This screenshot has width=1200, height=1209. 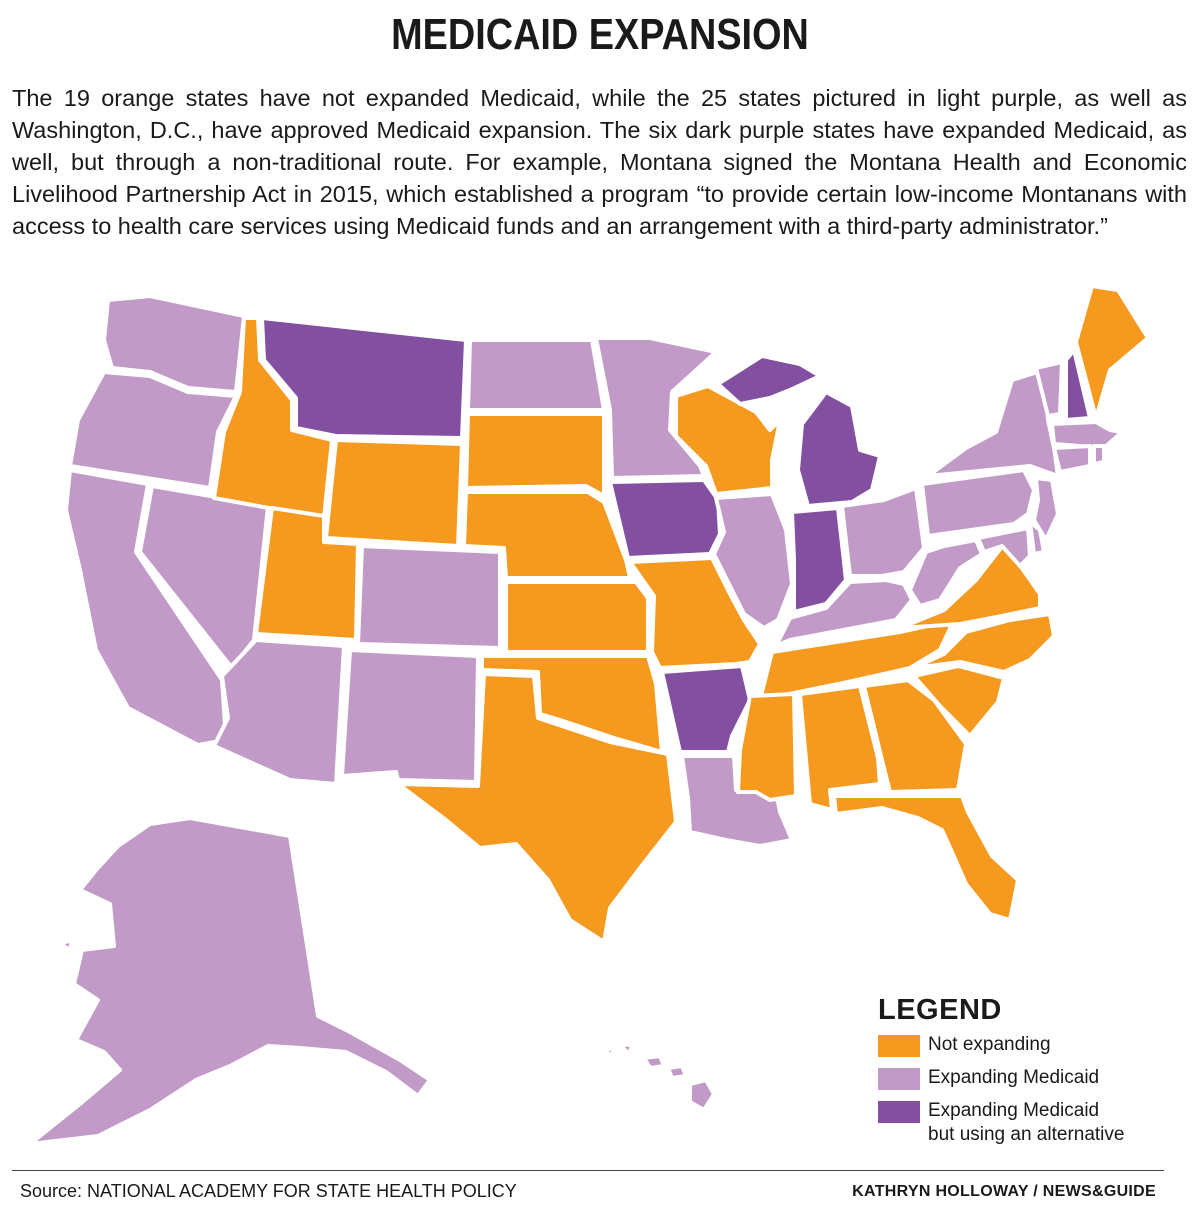 I want to click on state-mn, so click(x=656, y=408).